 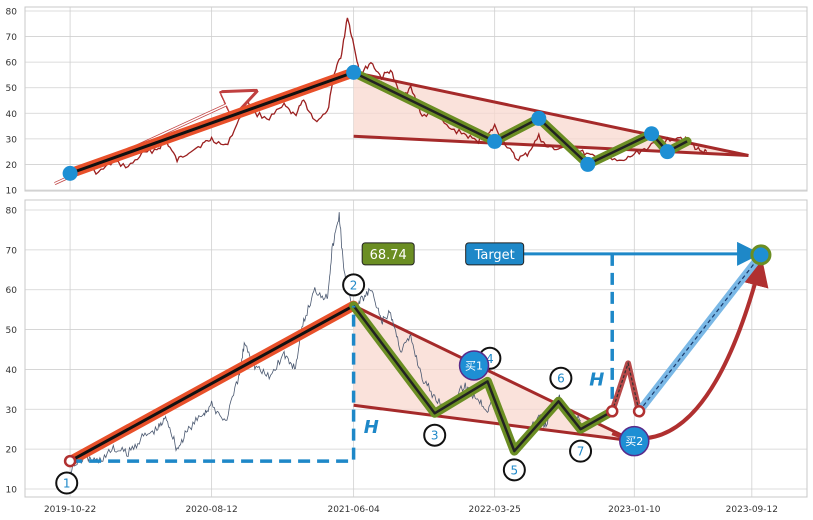 I want to click on triangle-upper-line, so click(x=493, y=373).